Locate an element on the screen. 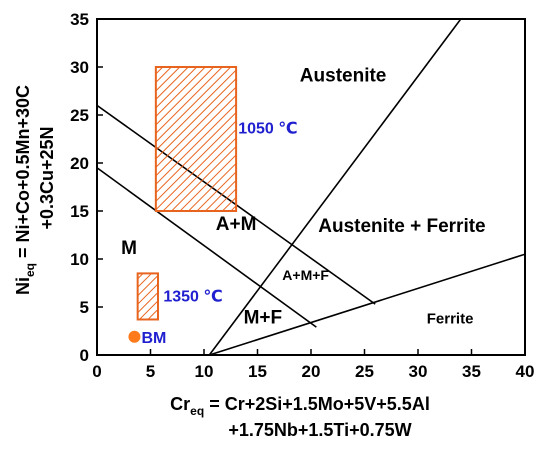 The image size is (550, 457). region-label-4: A+M+F is located at coordinates (305, 275).